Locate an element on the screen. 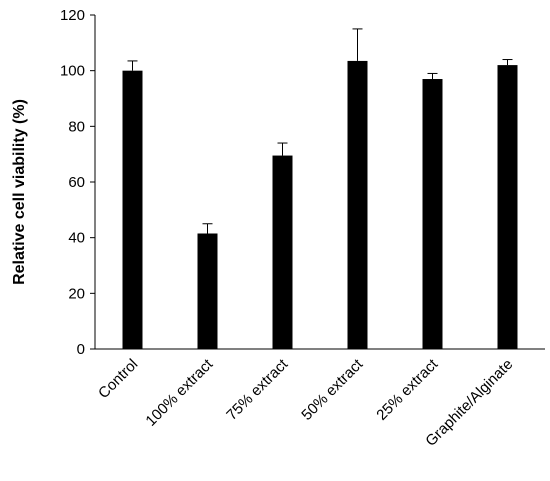 The height and width of the screenshot is (481, 550). y-tick-label: 60 is located at coordinates (76, 182).